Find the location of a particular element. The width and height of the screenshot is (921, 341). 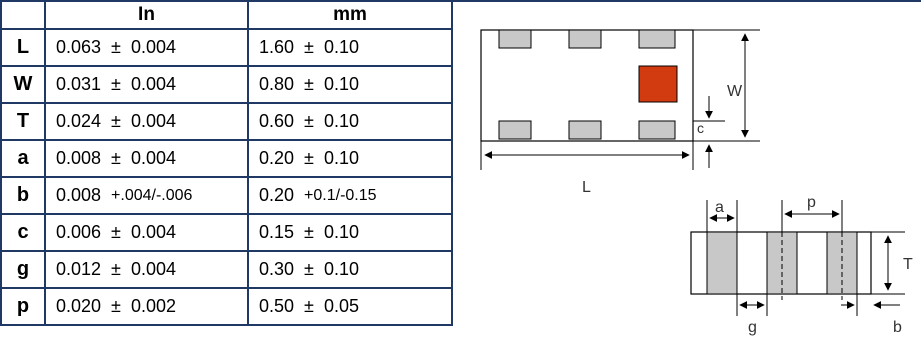

top-border is located at coordinates (460, 1).